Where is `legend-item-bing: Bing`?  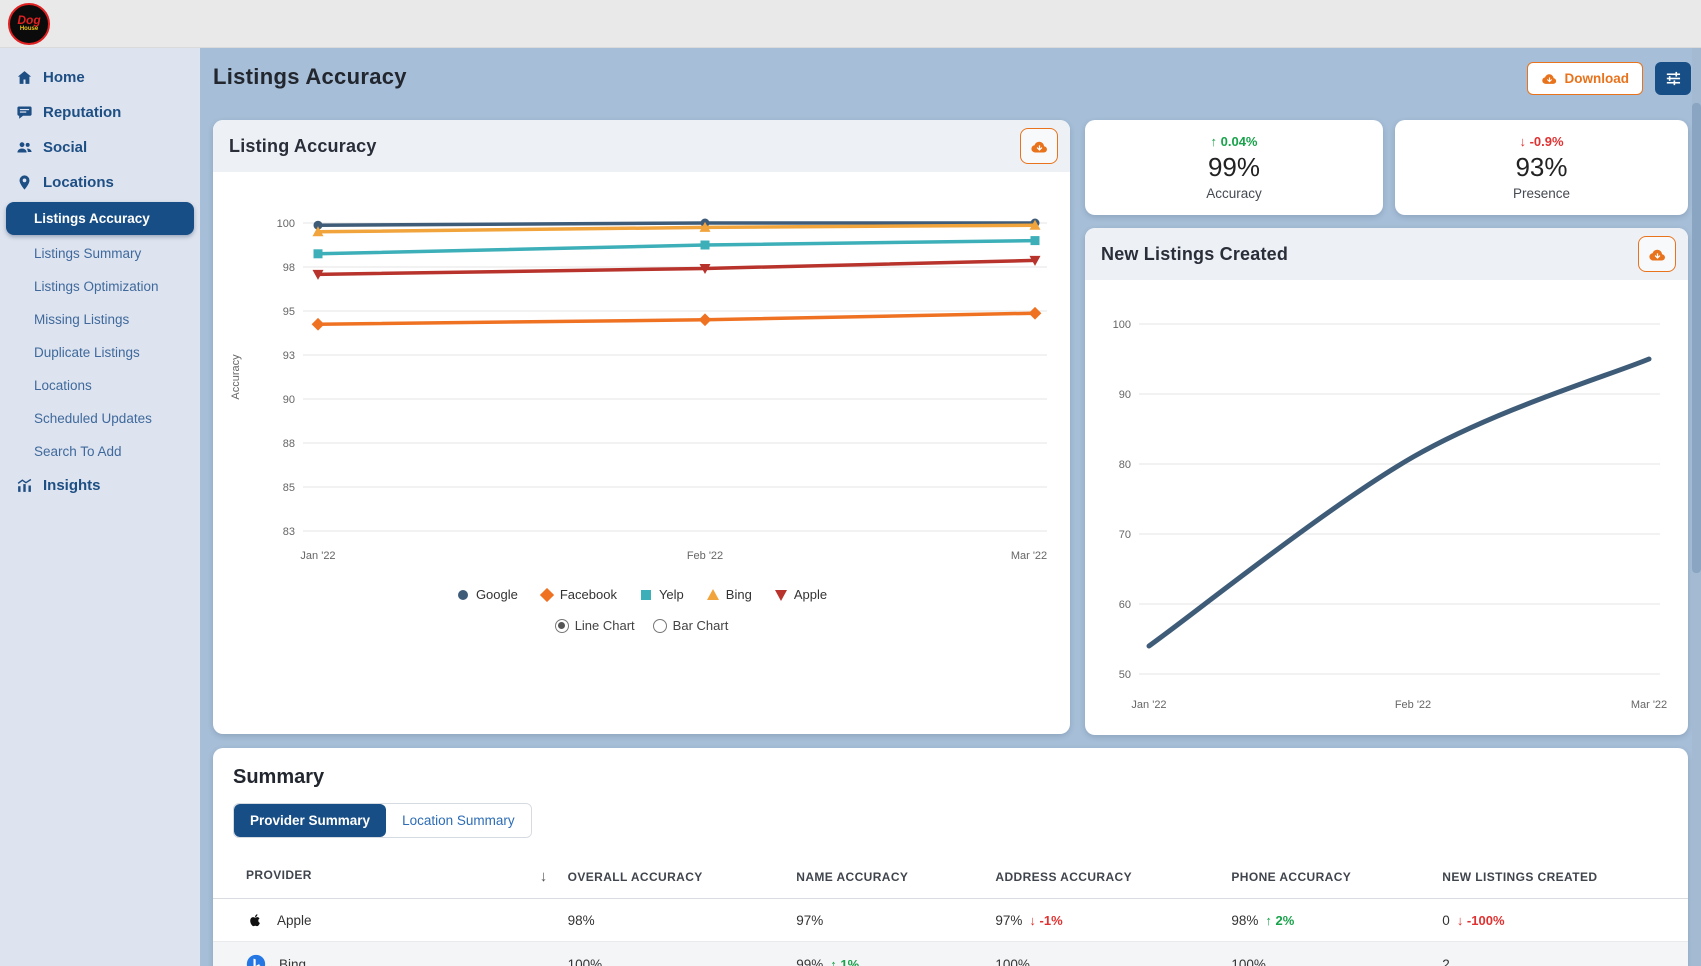
legend-item-bing: Bing is located at coordinates (729, 594).